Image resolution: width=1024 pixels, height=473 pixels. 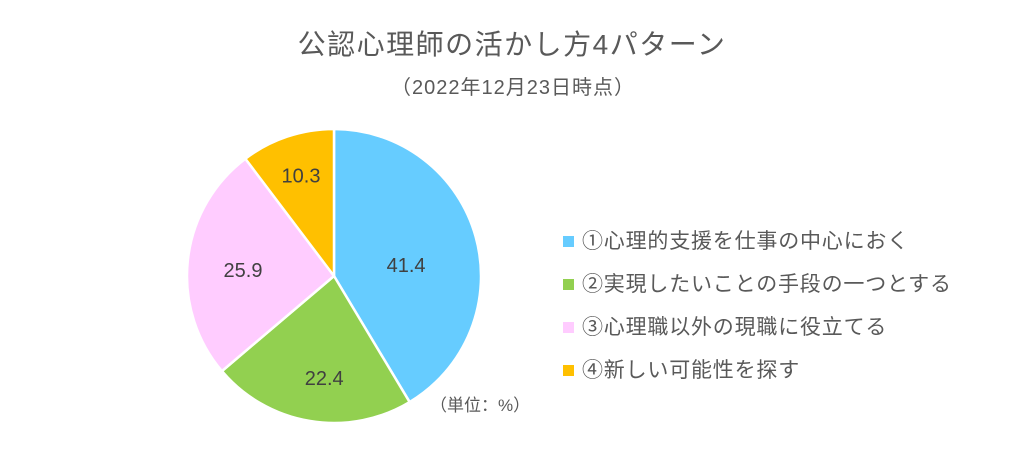 What do you see at coordinates (324, 379) in the screenshot?
I see `data-label-2: 22.4` at bounding box center [324, 379].